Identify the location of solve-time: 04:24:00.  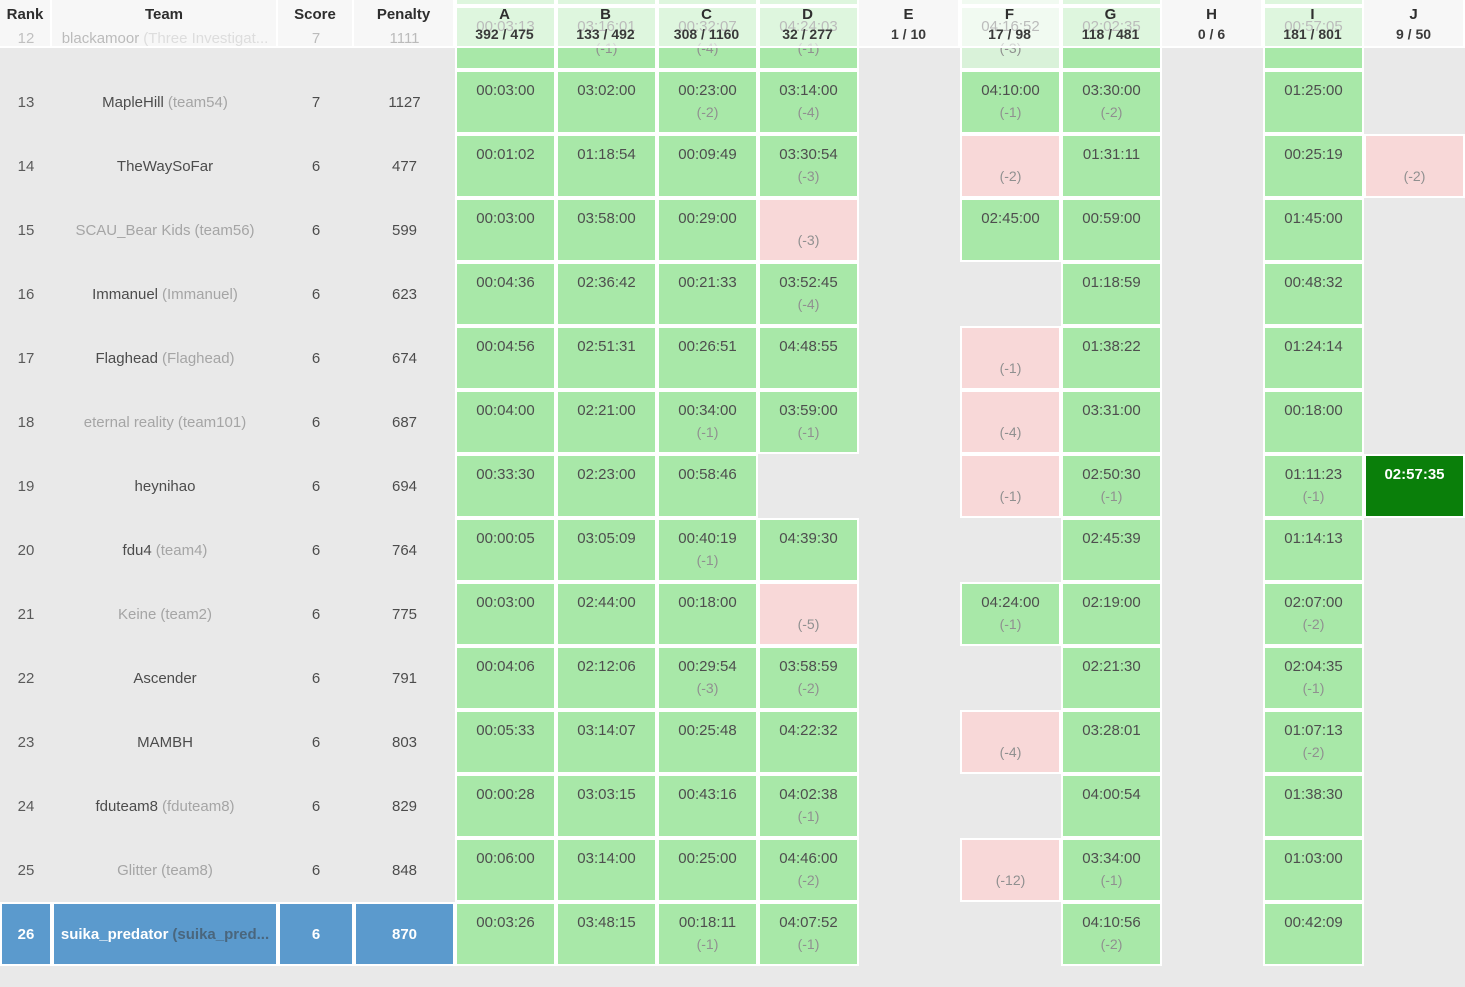
(1010, 602).